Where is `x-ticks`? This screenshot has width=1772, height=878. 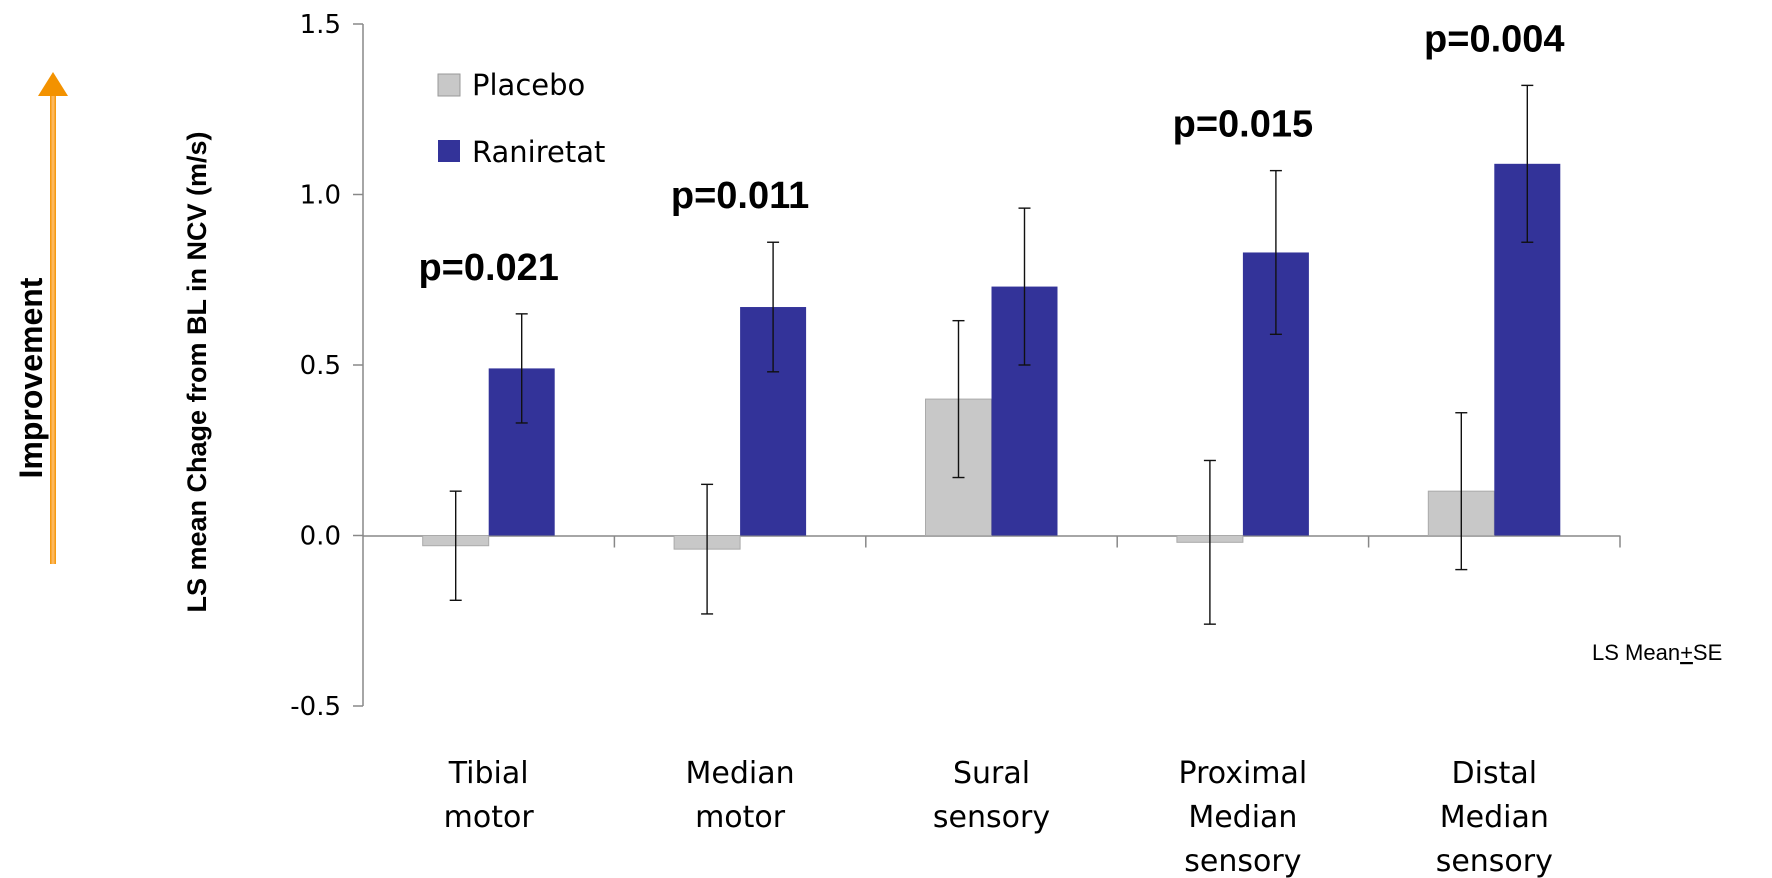
x-ticks is located at coordinates (1117, 541).